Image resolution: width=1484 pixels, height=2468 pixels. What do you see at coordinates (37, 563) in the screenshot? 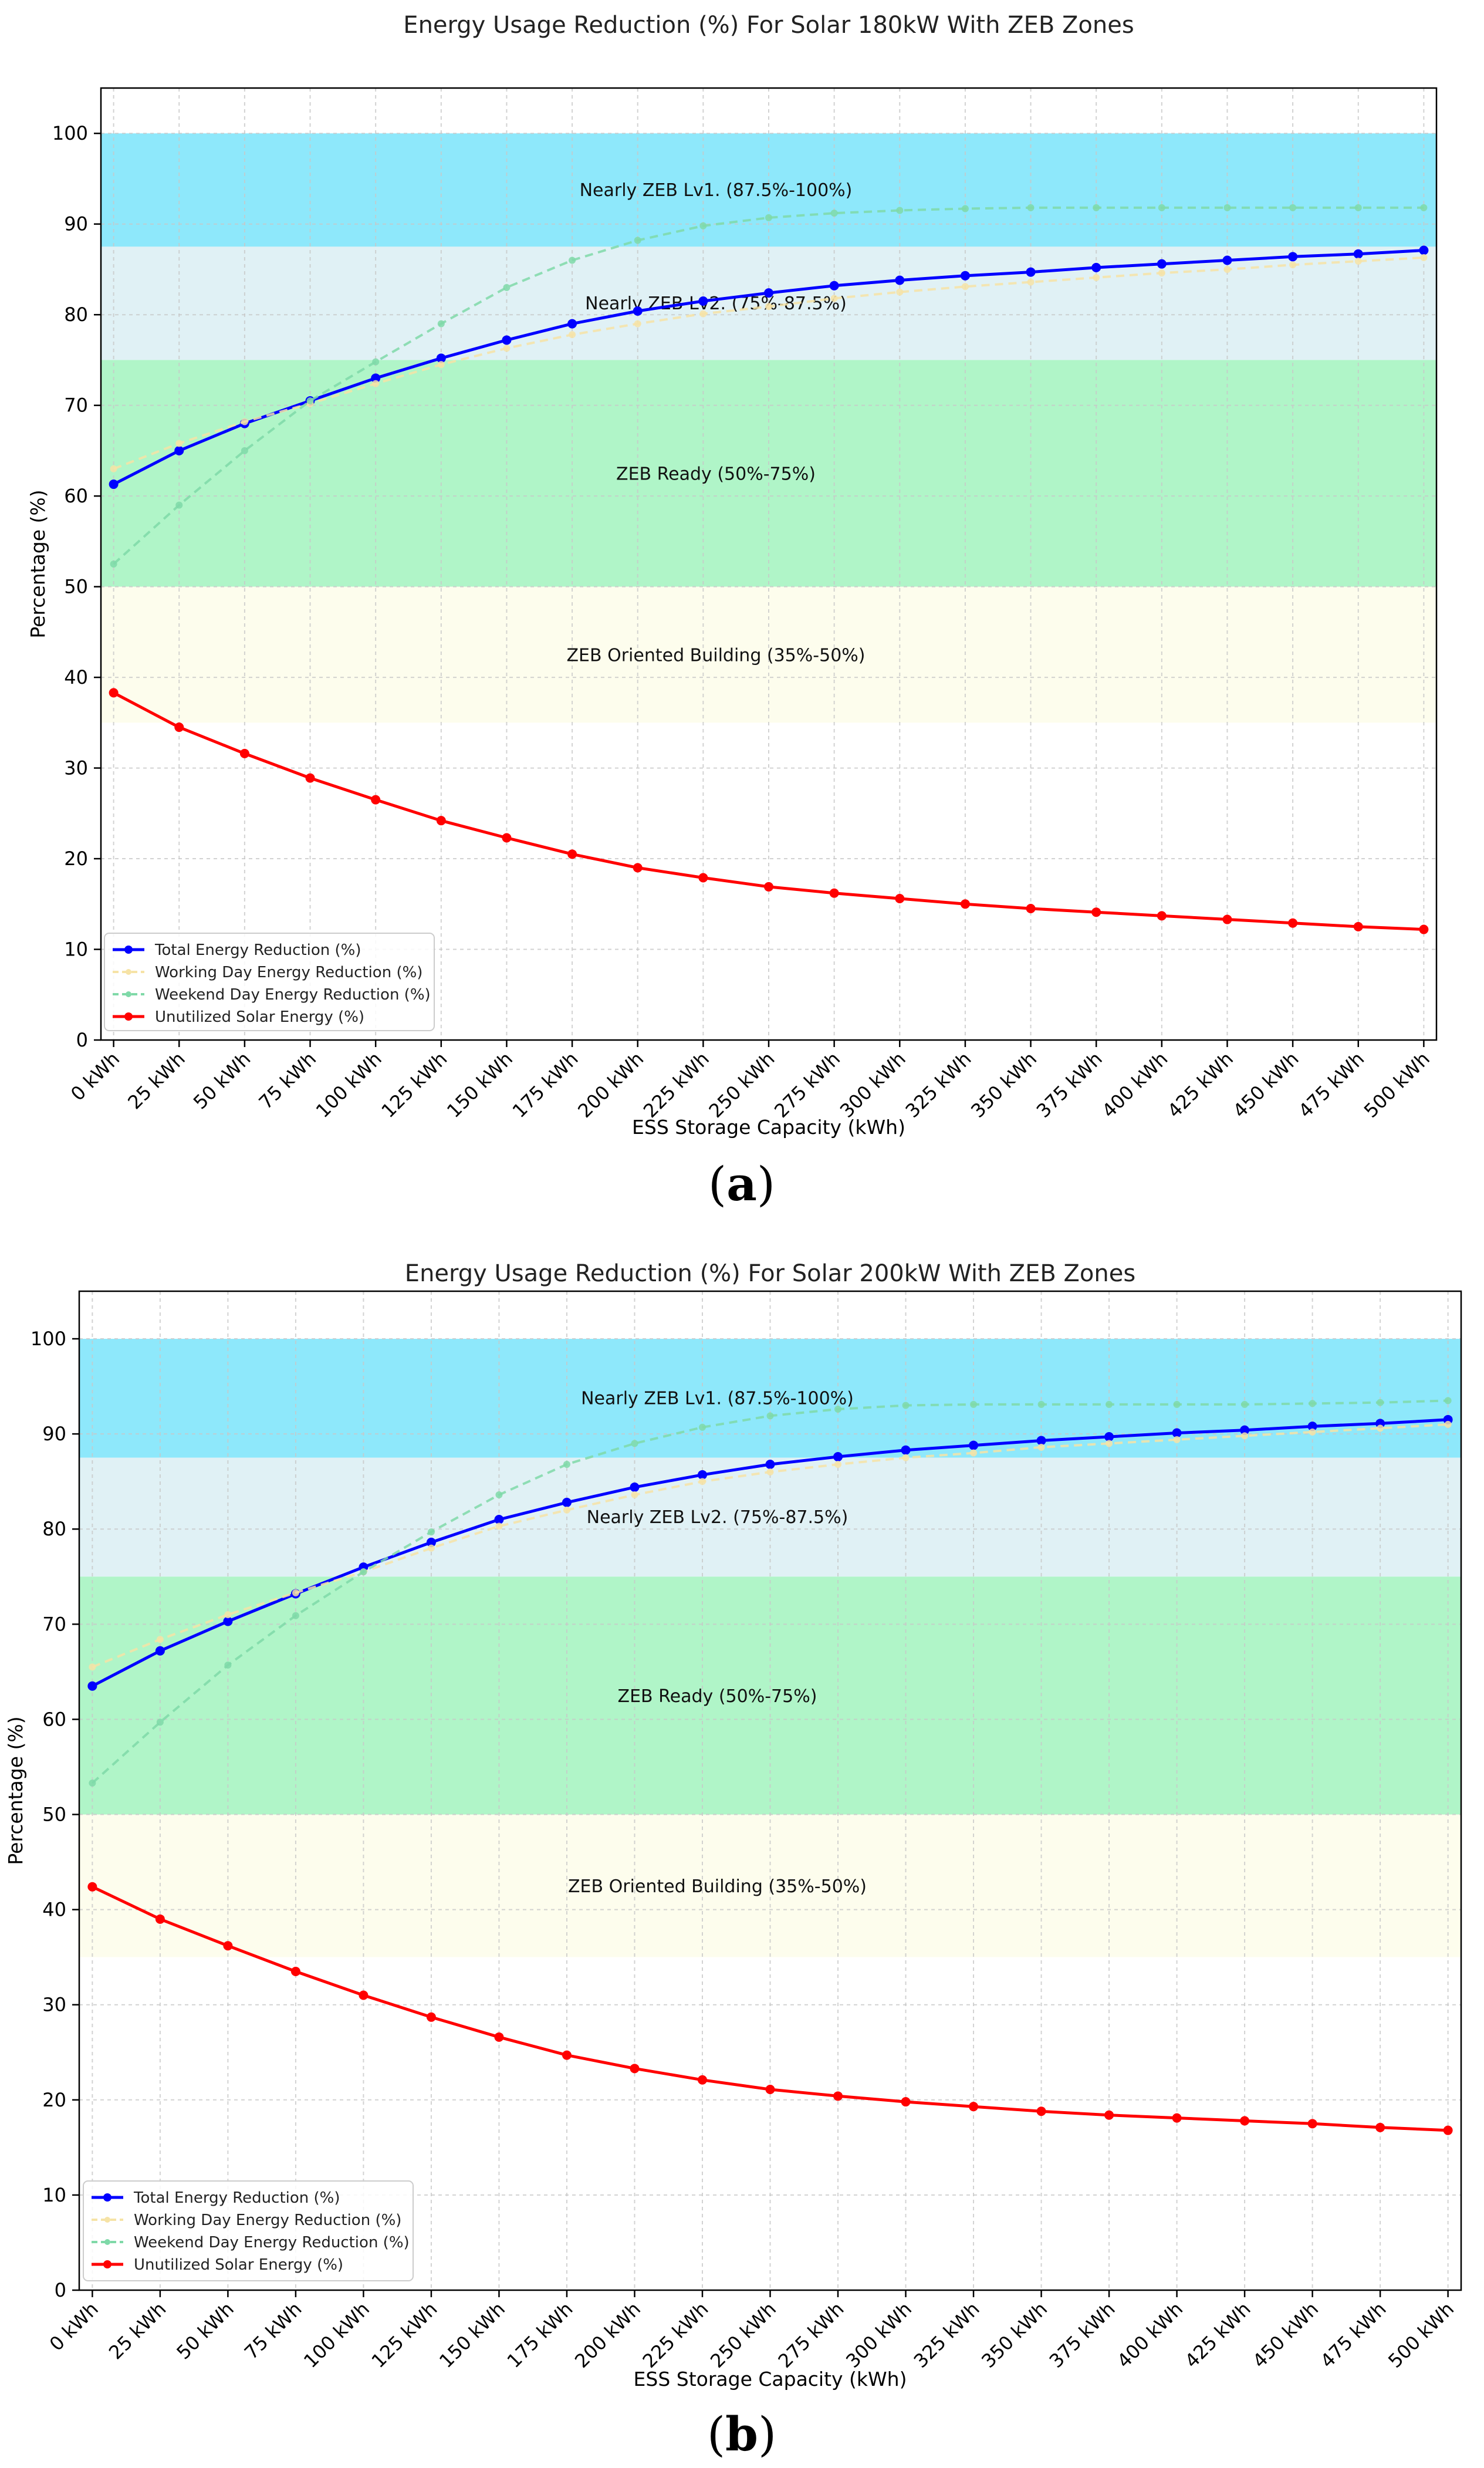
I see `y-axis-label: Percentage (%)` at bounding box center [37, 563].